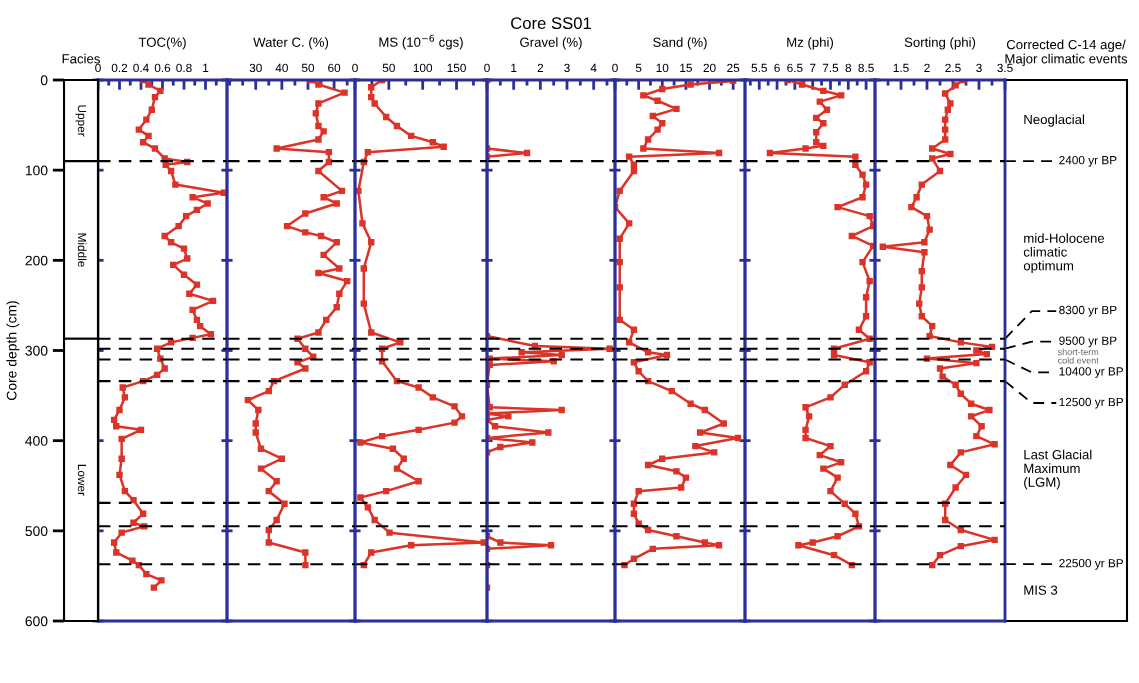  I want to click on x-tick-label: 7.5, so click(830, 68).